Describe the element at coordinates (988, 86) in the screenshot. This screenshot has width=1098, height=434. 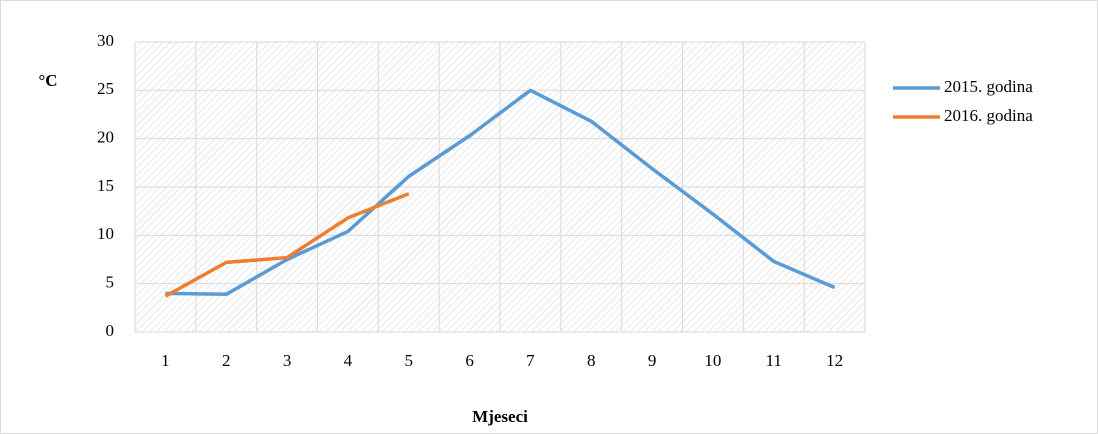
I see `legend-label: 2015. godina` at that location.